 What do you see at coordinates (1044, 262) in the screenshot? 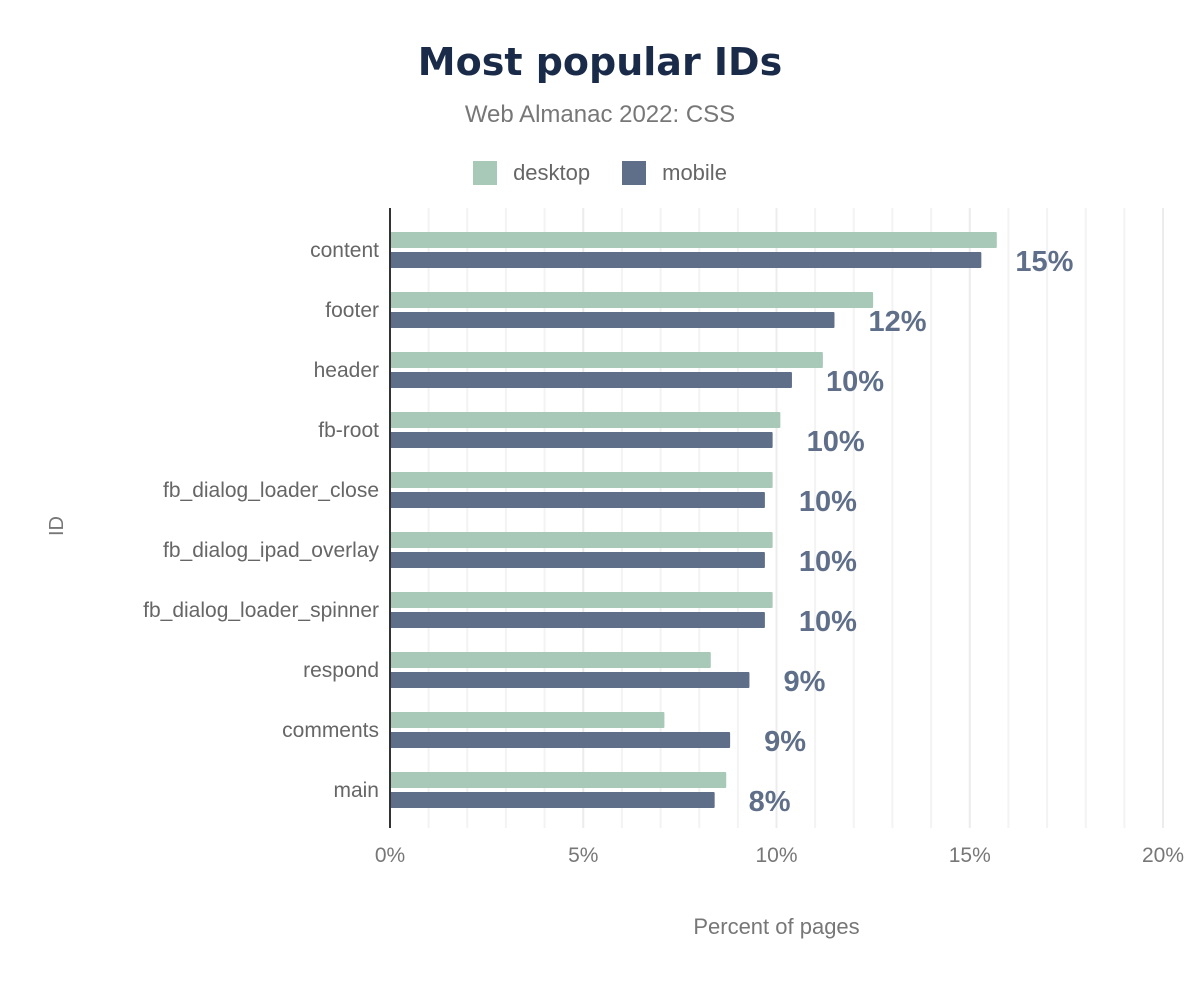
I see `data-label: 15%` at bounding box center [1044, 262].